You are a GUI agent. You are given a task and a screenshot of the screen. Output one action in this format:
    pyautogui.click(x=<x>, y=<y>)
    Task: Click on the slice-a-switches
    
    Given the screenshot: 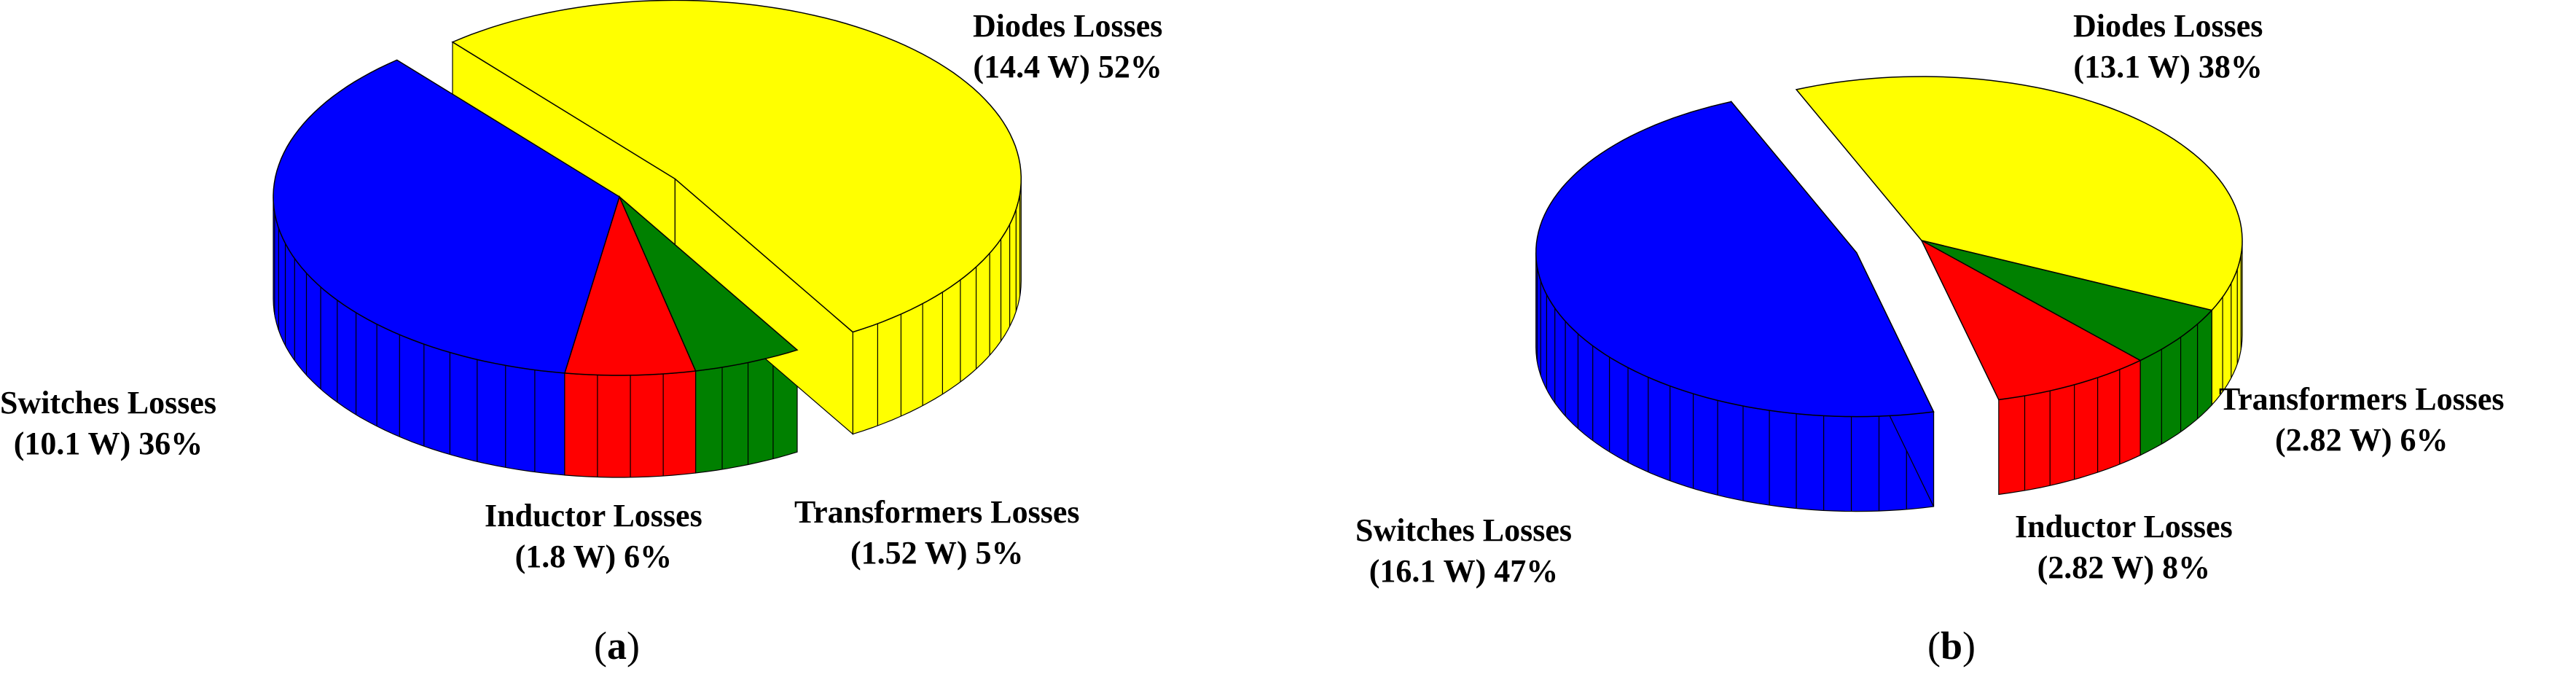 What is the action you would take?
    pyautogui.click(x=446, y=216)
    